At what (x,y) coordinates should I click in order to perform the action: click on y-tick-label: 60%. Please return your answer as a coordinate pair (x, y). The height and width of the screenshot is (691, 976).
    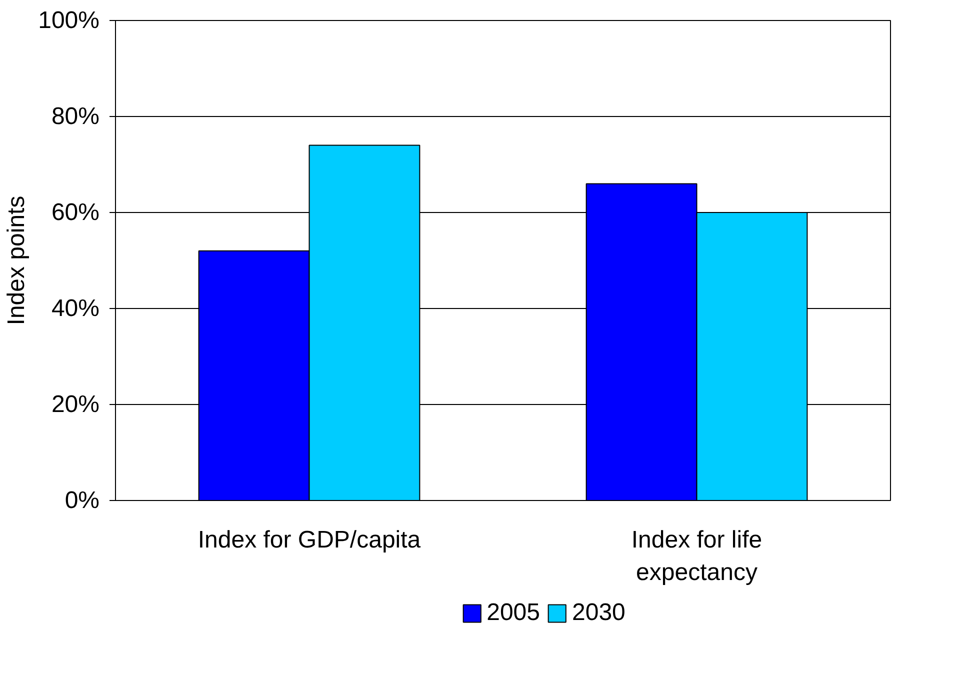
    Looking at the image, I should click on (75, 212).